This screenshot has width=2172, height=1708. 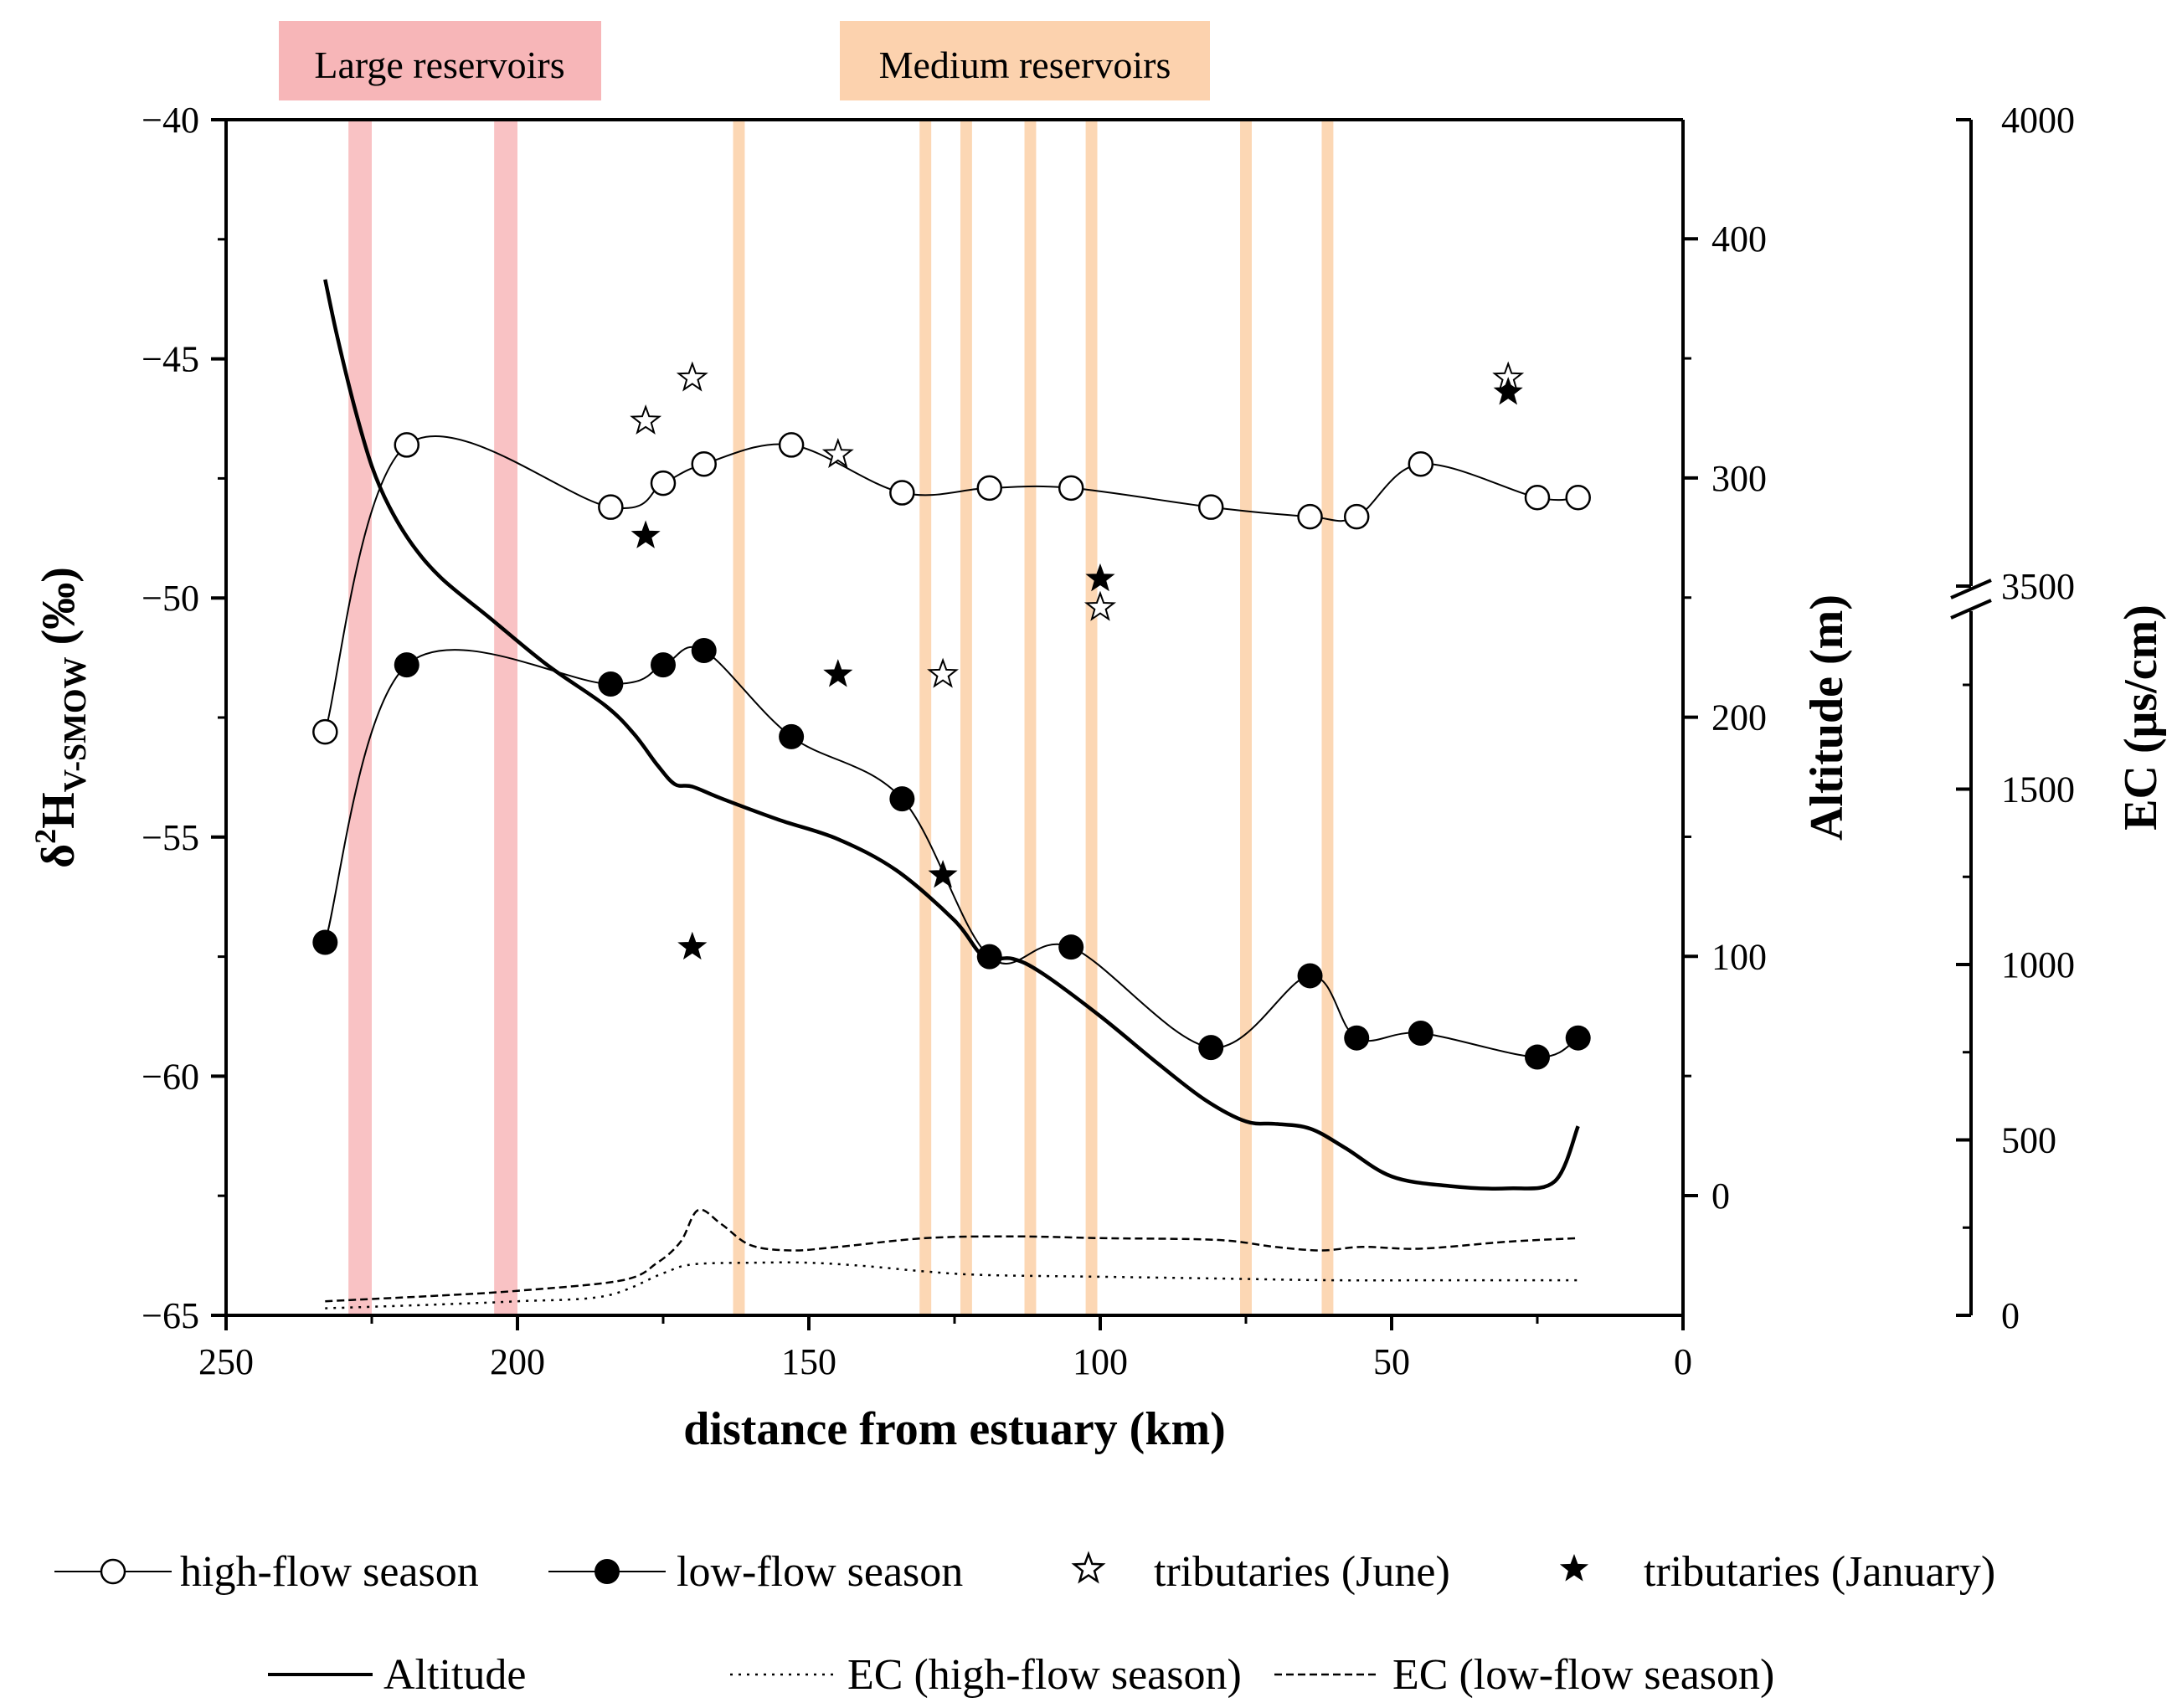 What do you see at coordinates (45, 836) in the screenshot?
I see `y-axis-title-sup: 2` at bounding box center [45, 836].